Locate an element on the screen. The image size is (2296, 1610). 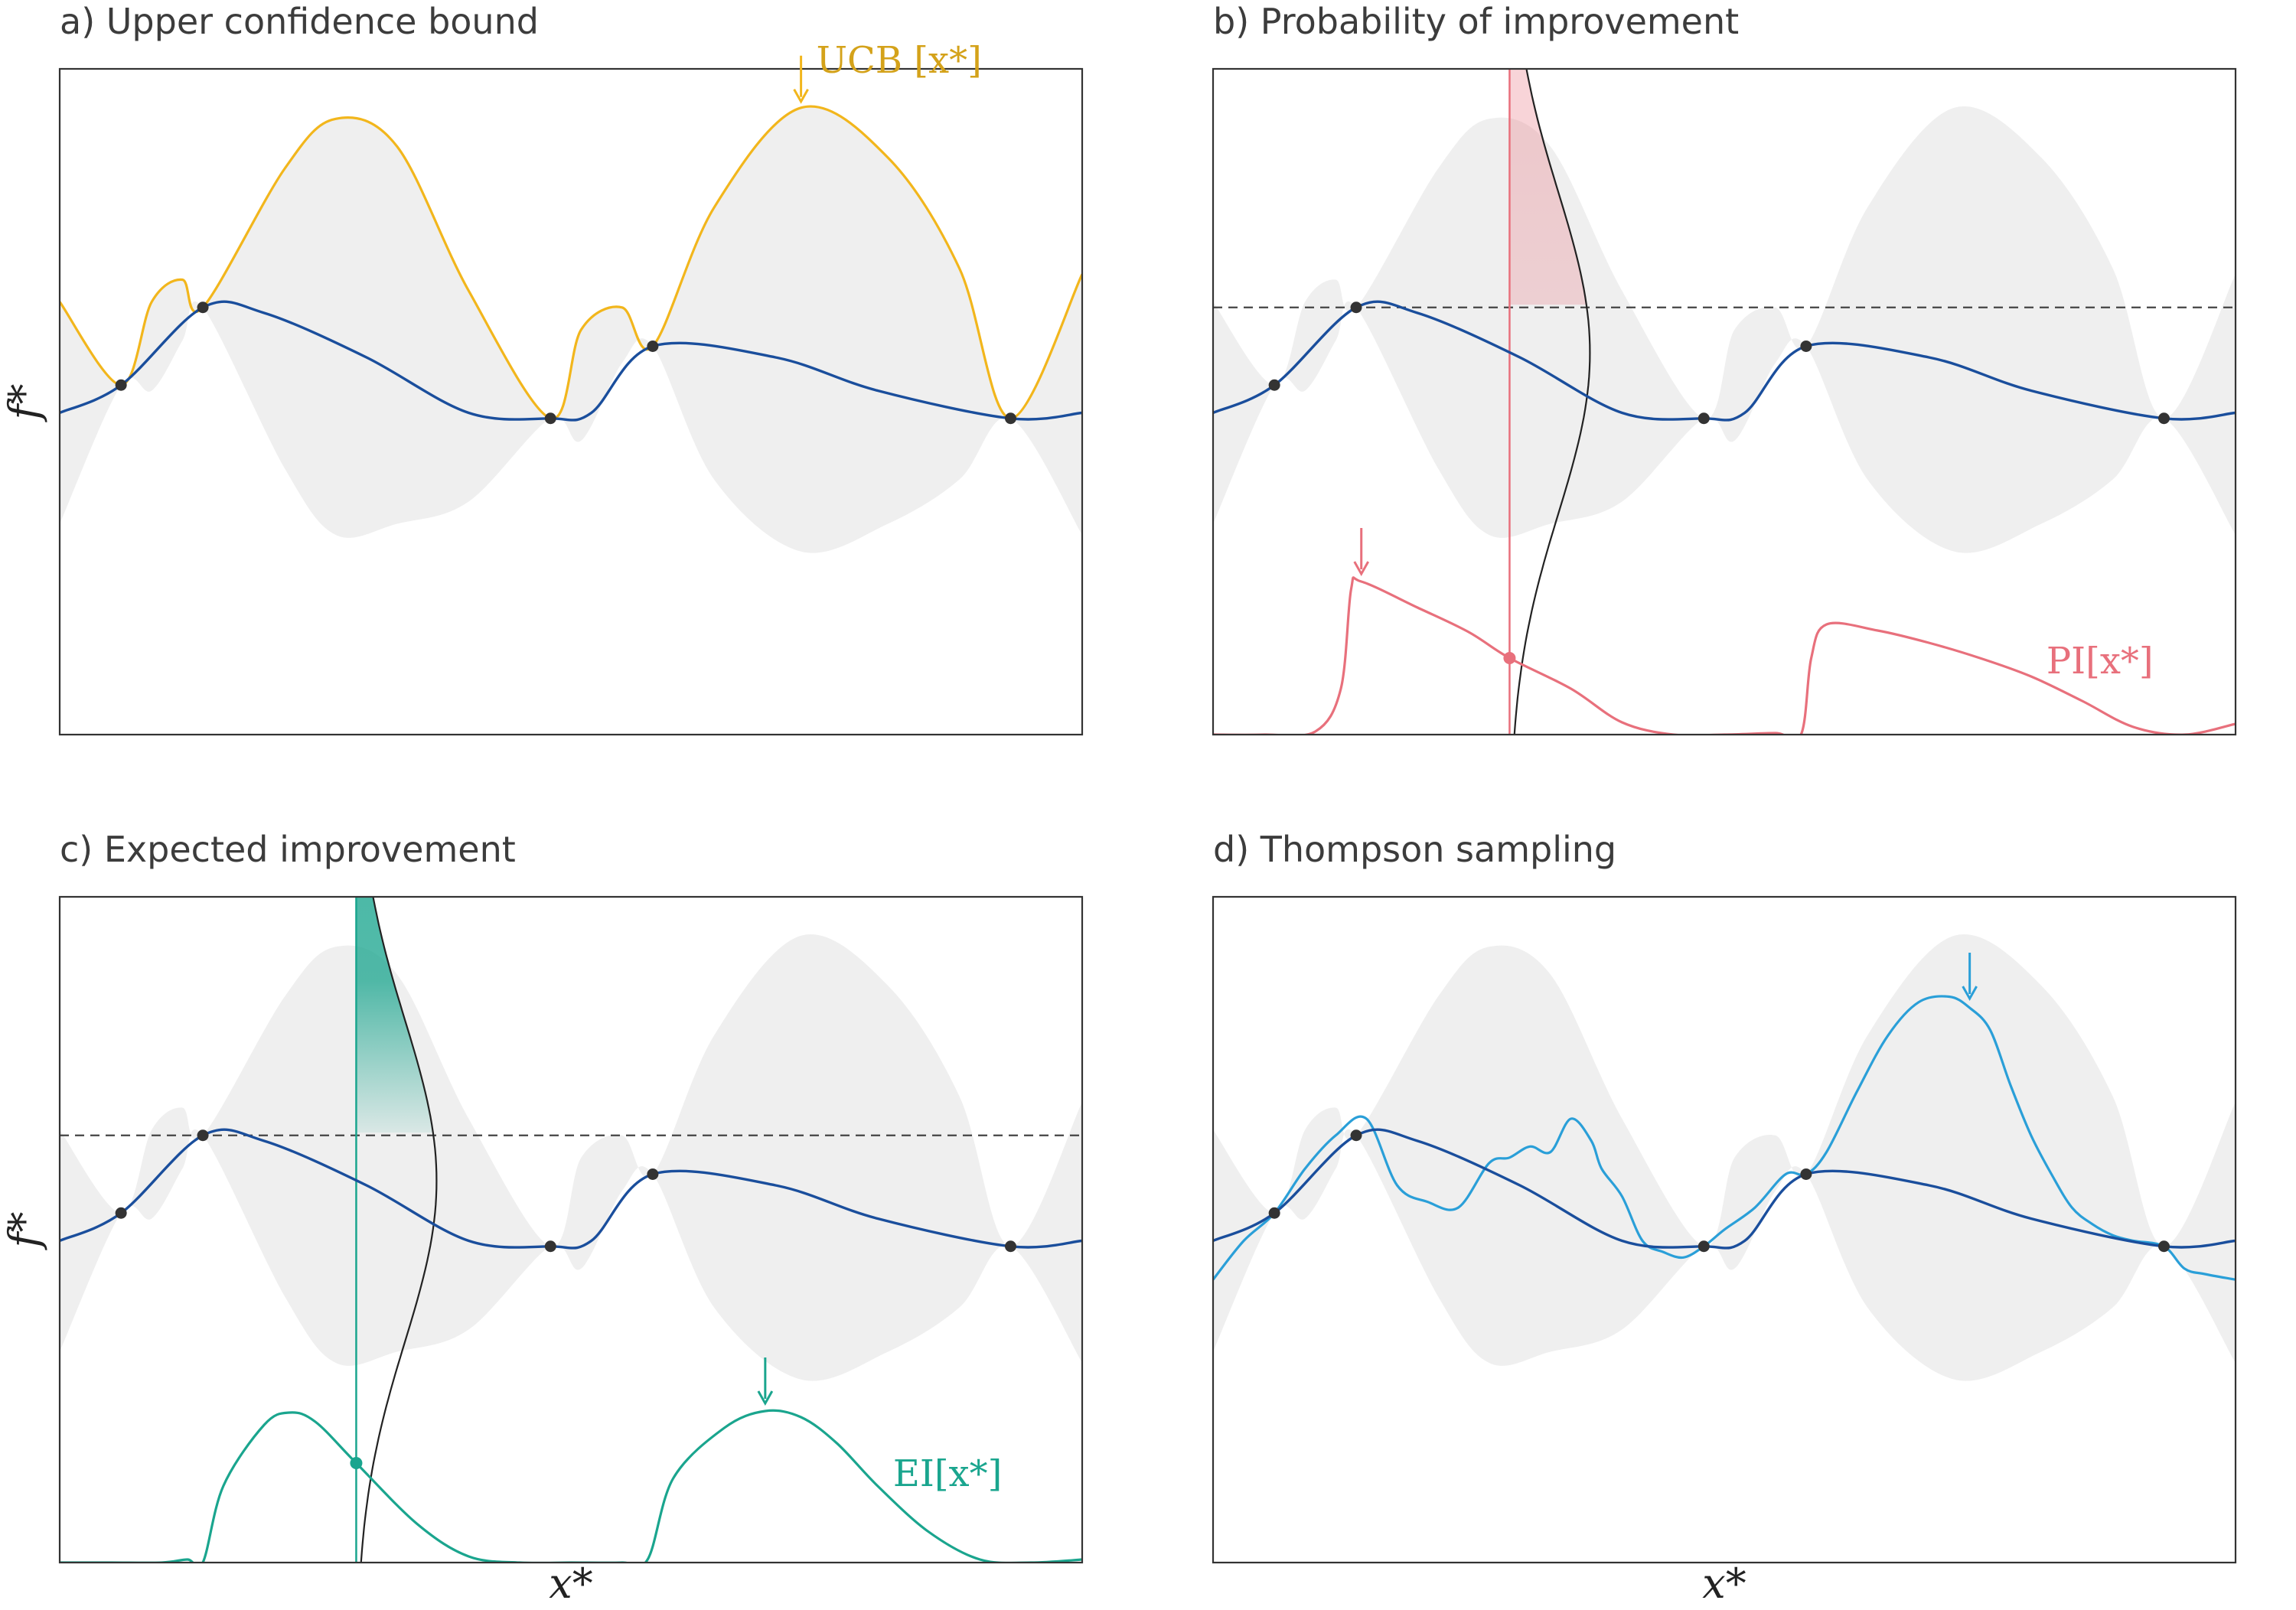
panel-a-ucb-max-arrow is located at coordinates (801, 80).